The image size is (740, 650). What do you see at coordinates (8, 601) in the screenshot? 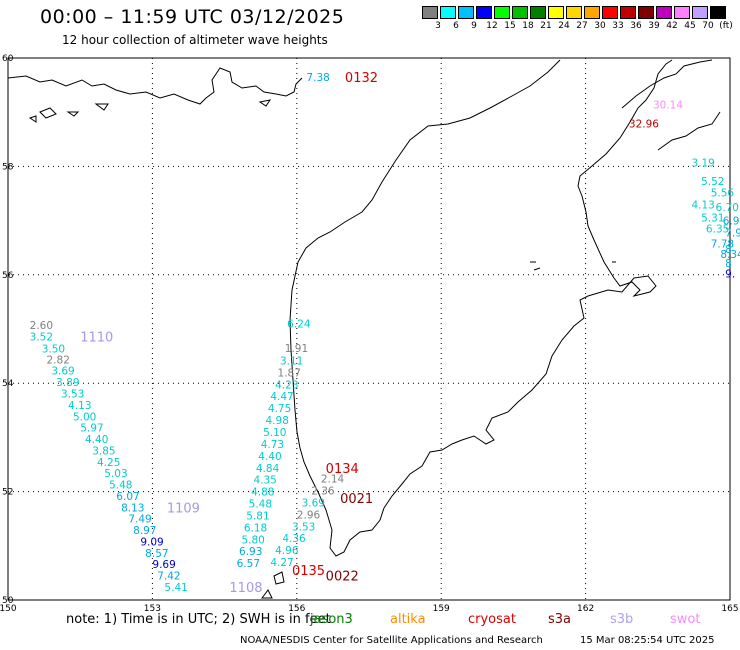
I see `y-tick-label: 50` at bounding box center [8, 601].